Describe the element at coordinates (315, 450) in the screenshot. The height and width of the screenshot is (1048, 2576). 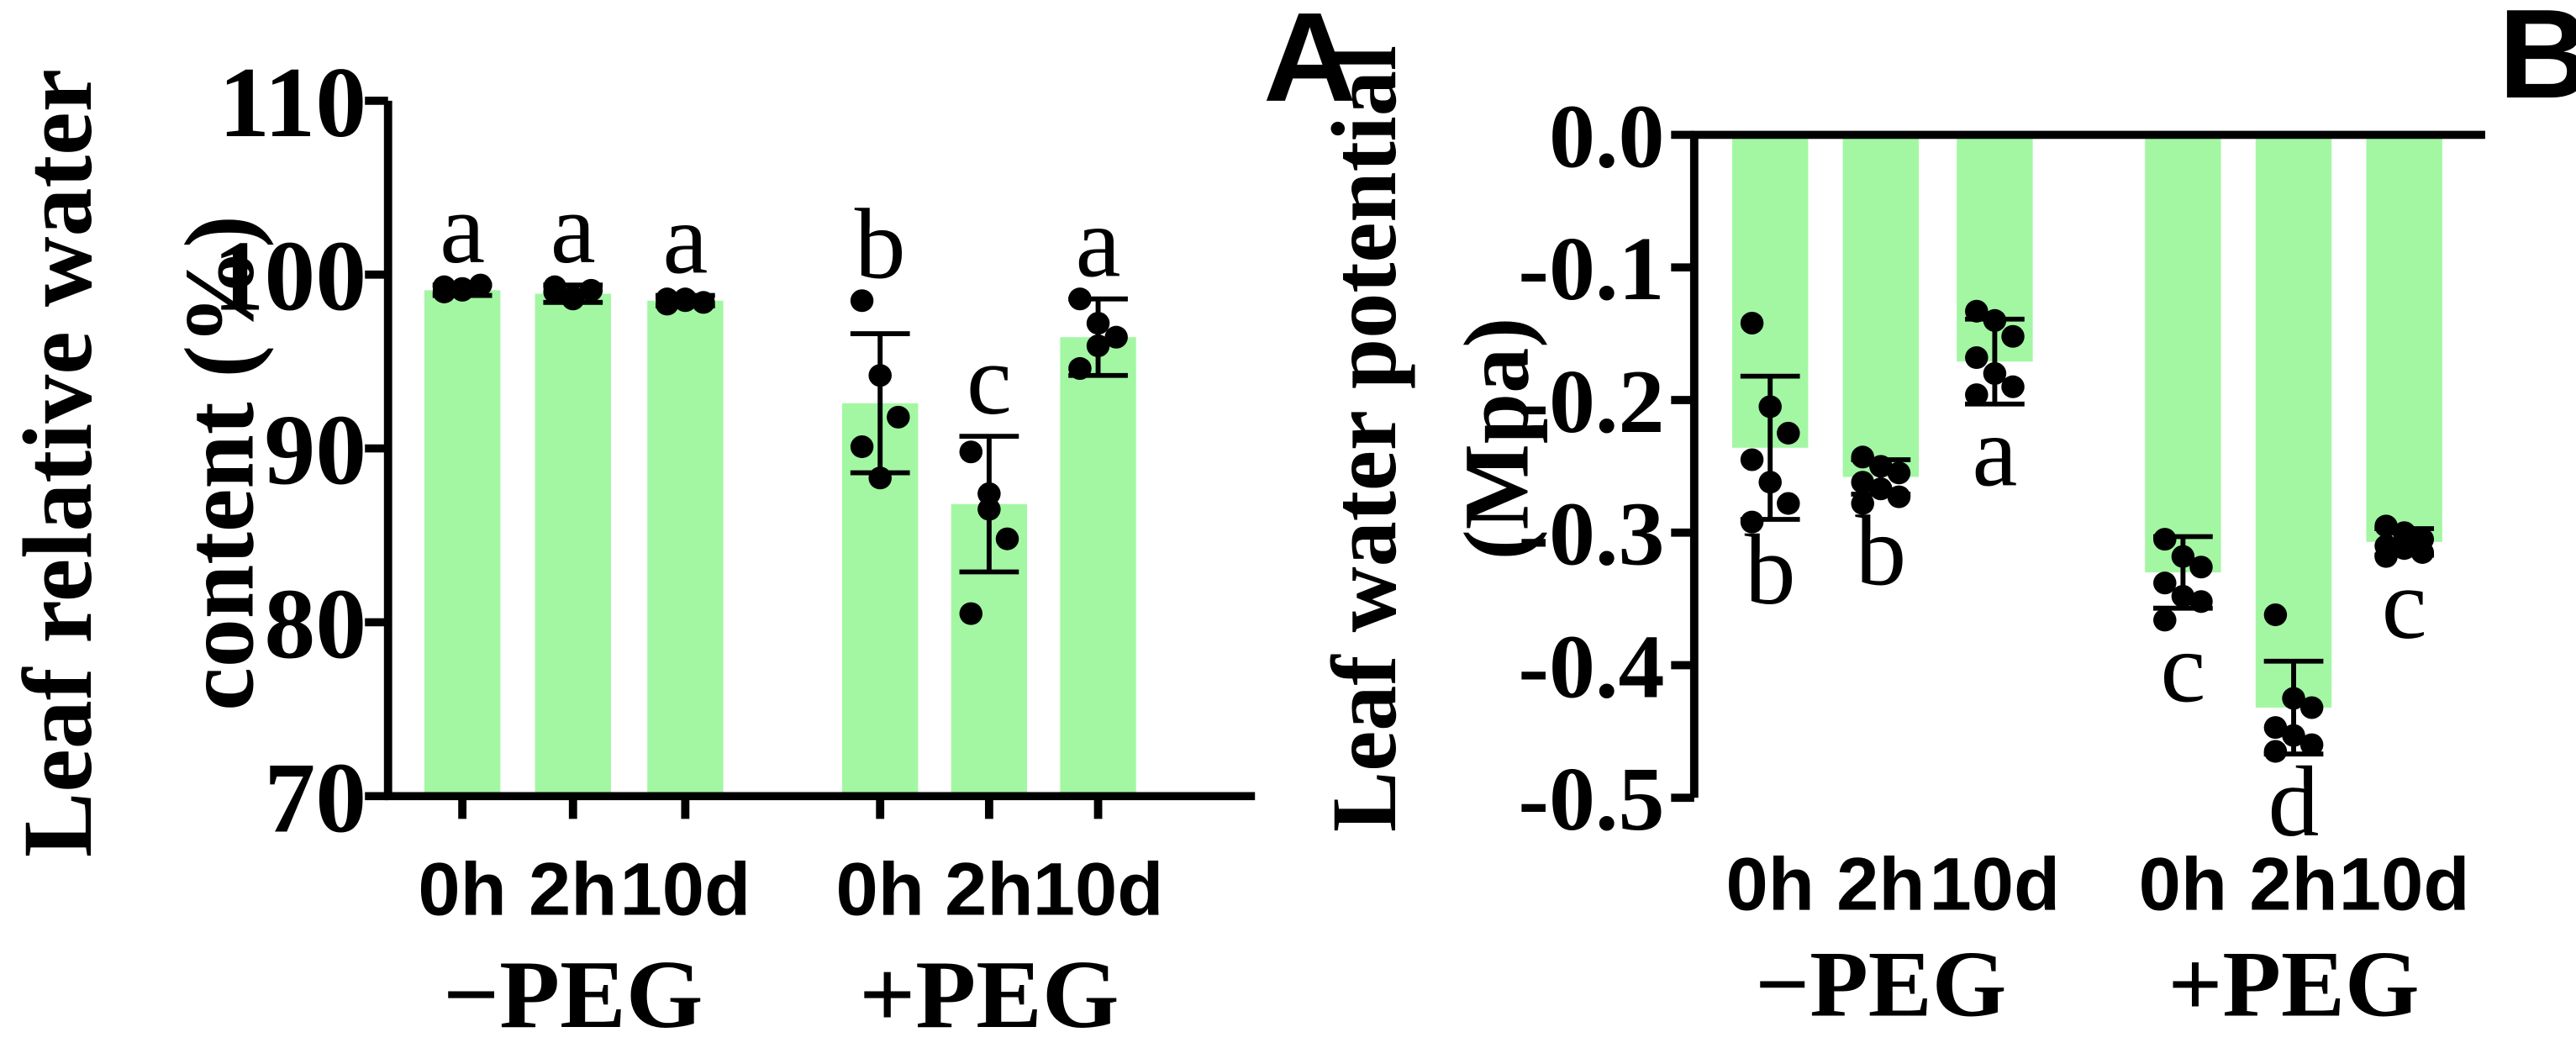
I see `y-tick-label: 90` at that location.